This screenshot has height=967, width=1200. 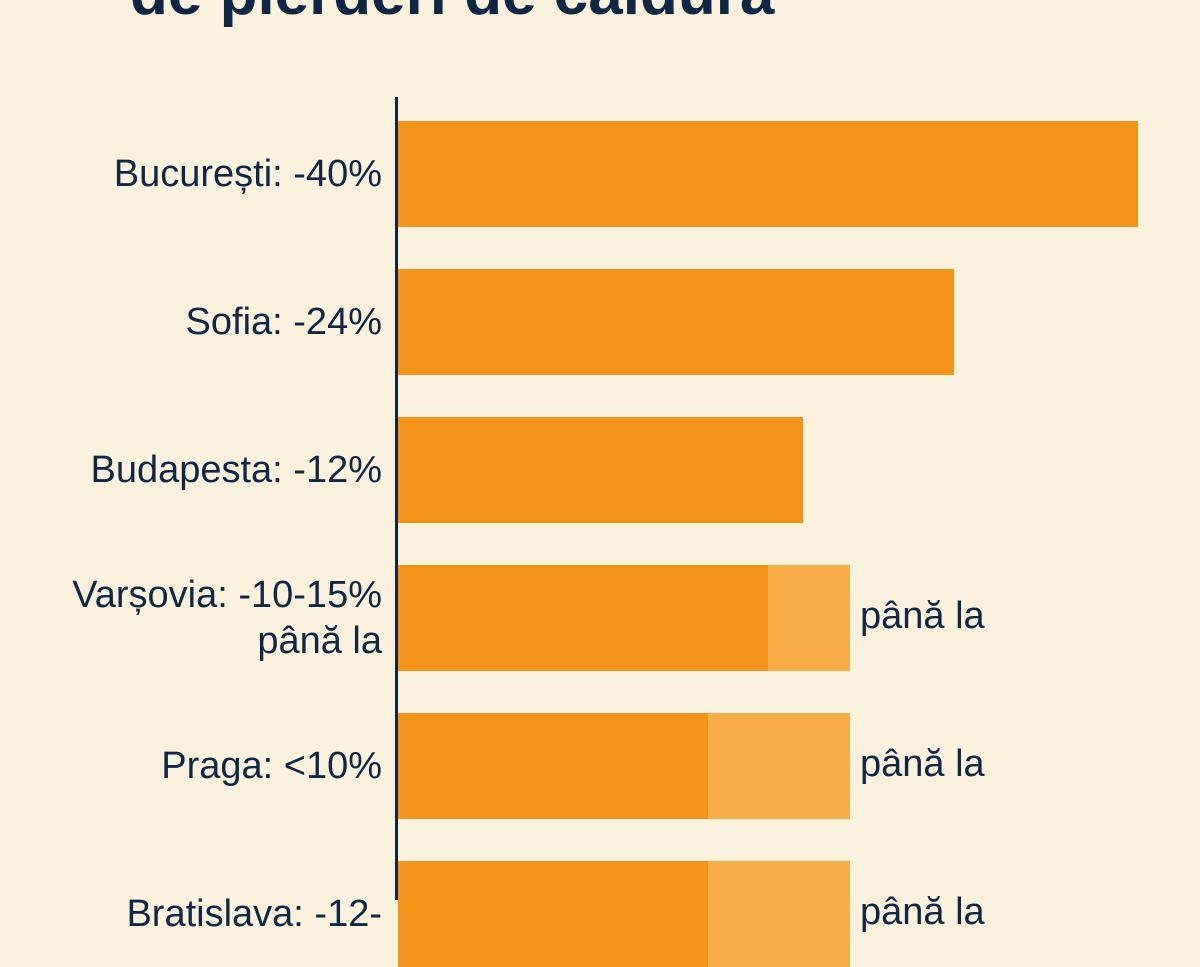 What do you see at coordinates (452, 14) in the screenshot?
I see `chart-title: de pierderi de căldură` at bounding box center [452, 14].